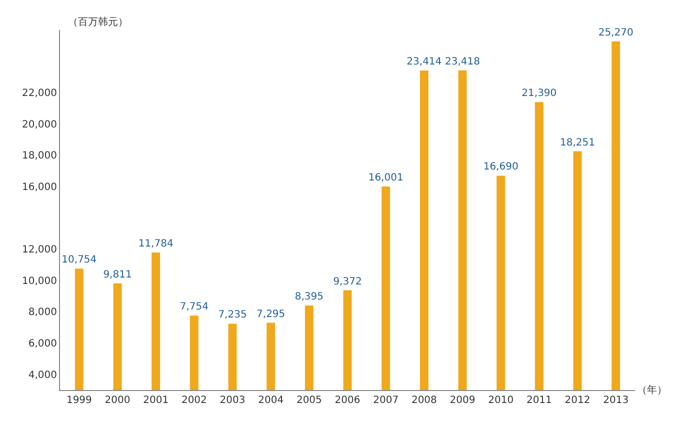 This screenshot has height=430, width=680. What do you see at coordinates (462, 62) in the screenshot?
I see `data-label: 23,418` at bounding box center [462, 62].